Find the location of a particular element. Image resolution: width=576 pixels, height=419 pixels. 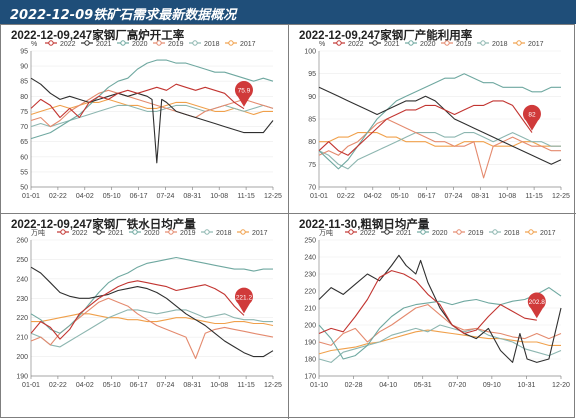

horizontal-divider is located at coordinates (288, 213).